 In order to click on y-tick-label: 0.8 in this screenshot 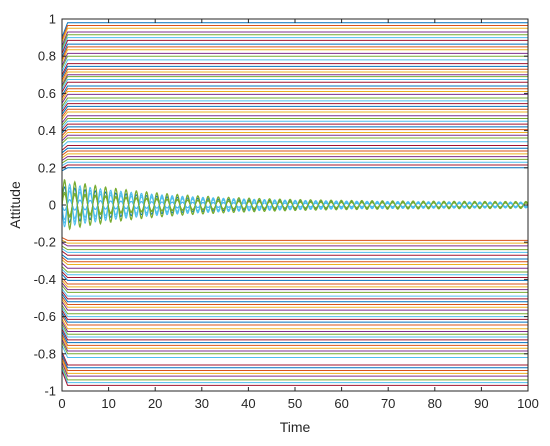, I will do `click(47, 56)`.